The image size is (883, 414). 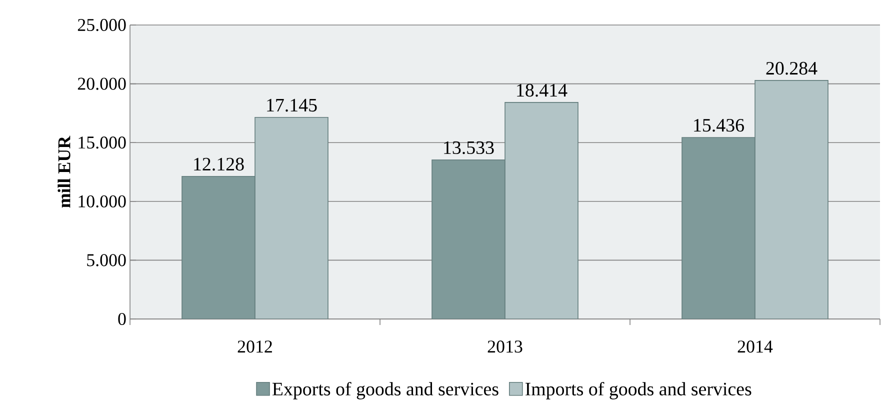 I want to click on data-label: 15.436, so click(x=719, y=125).